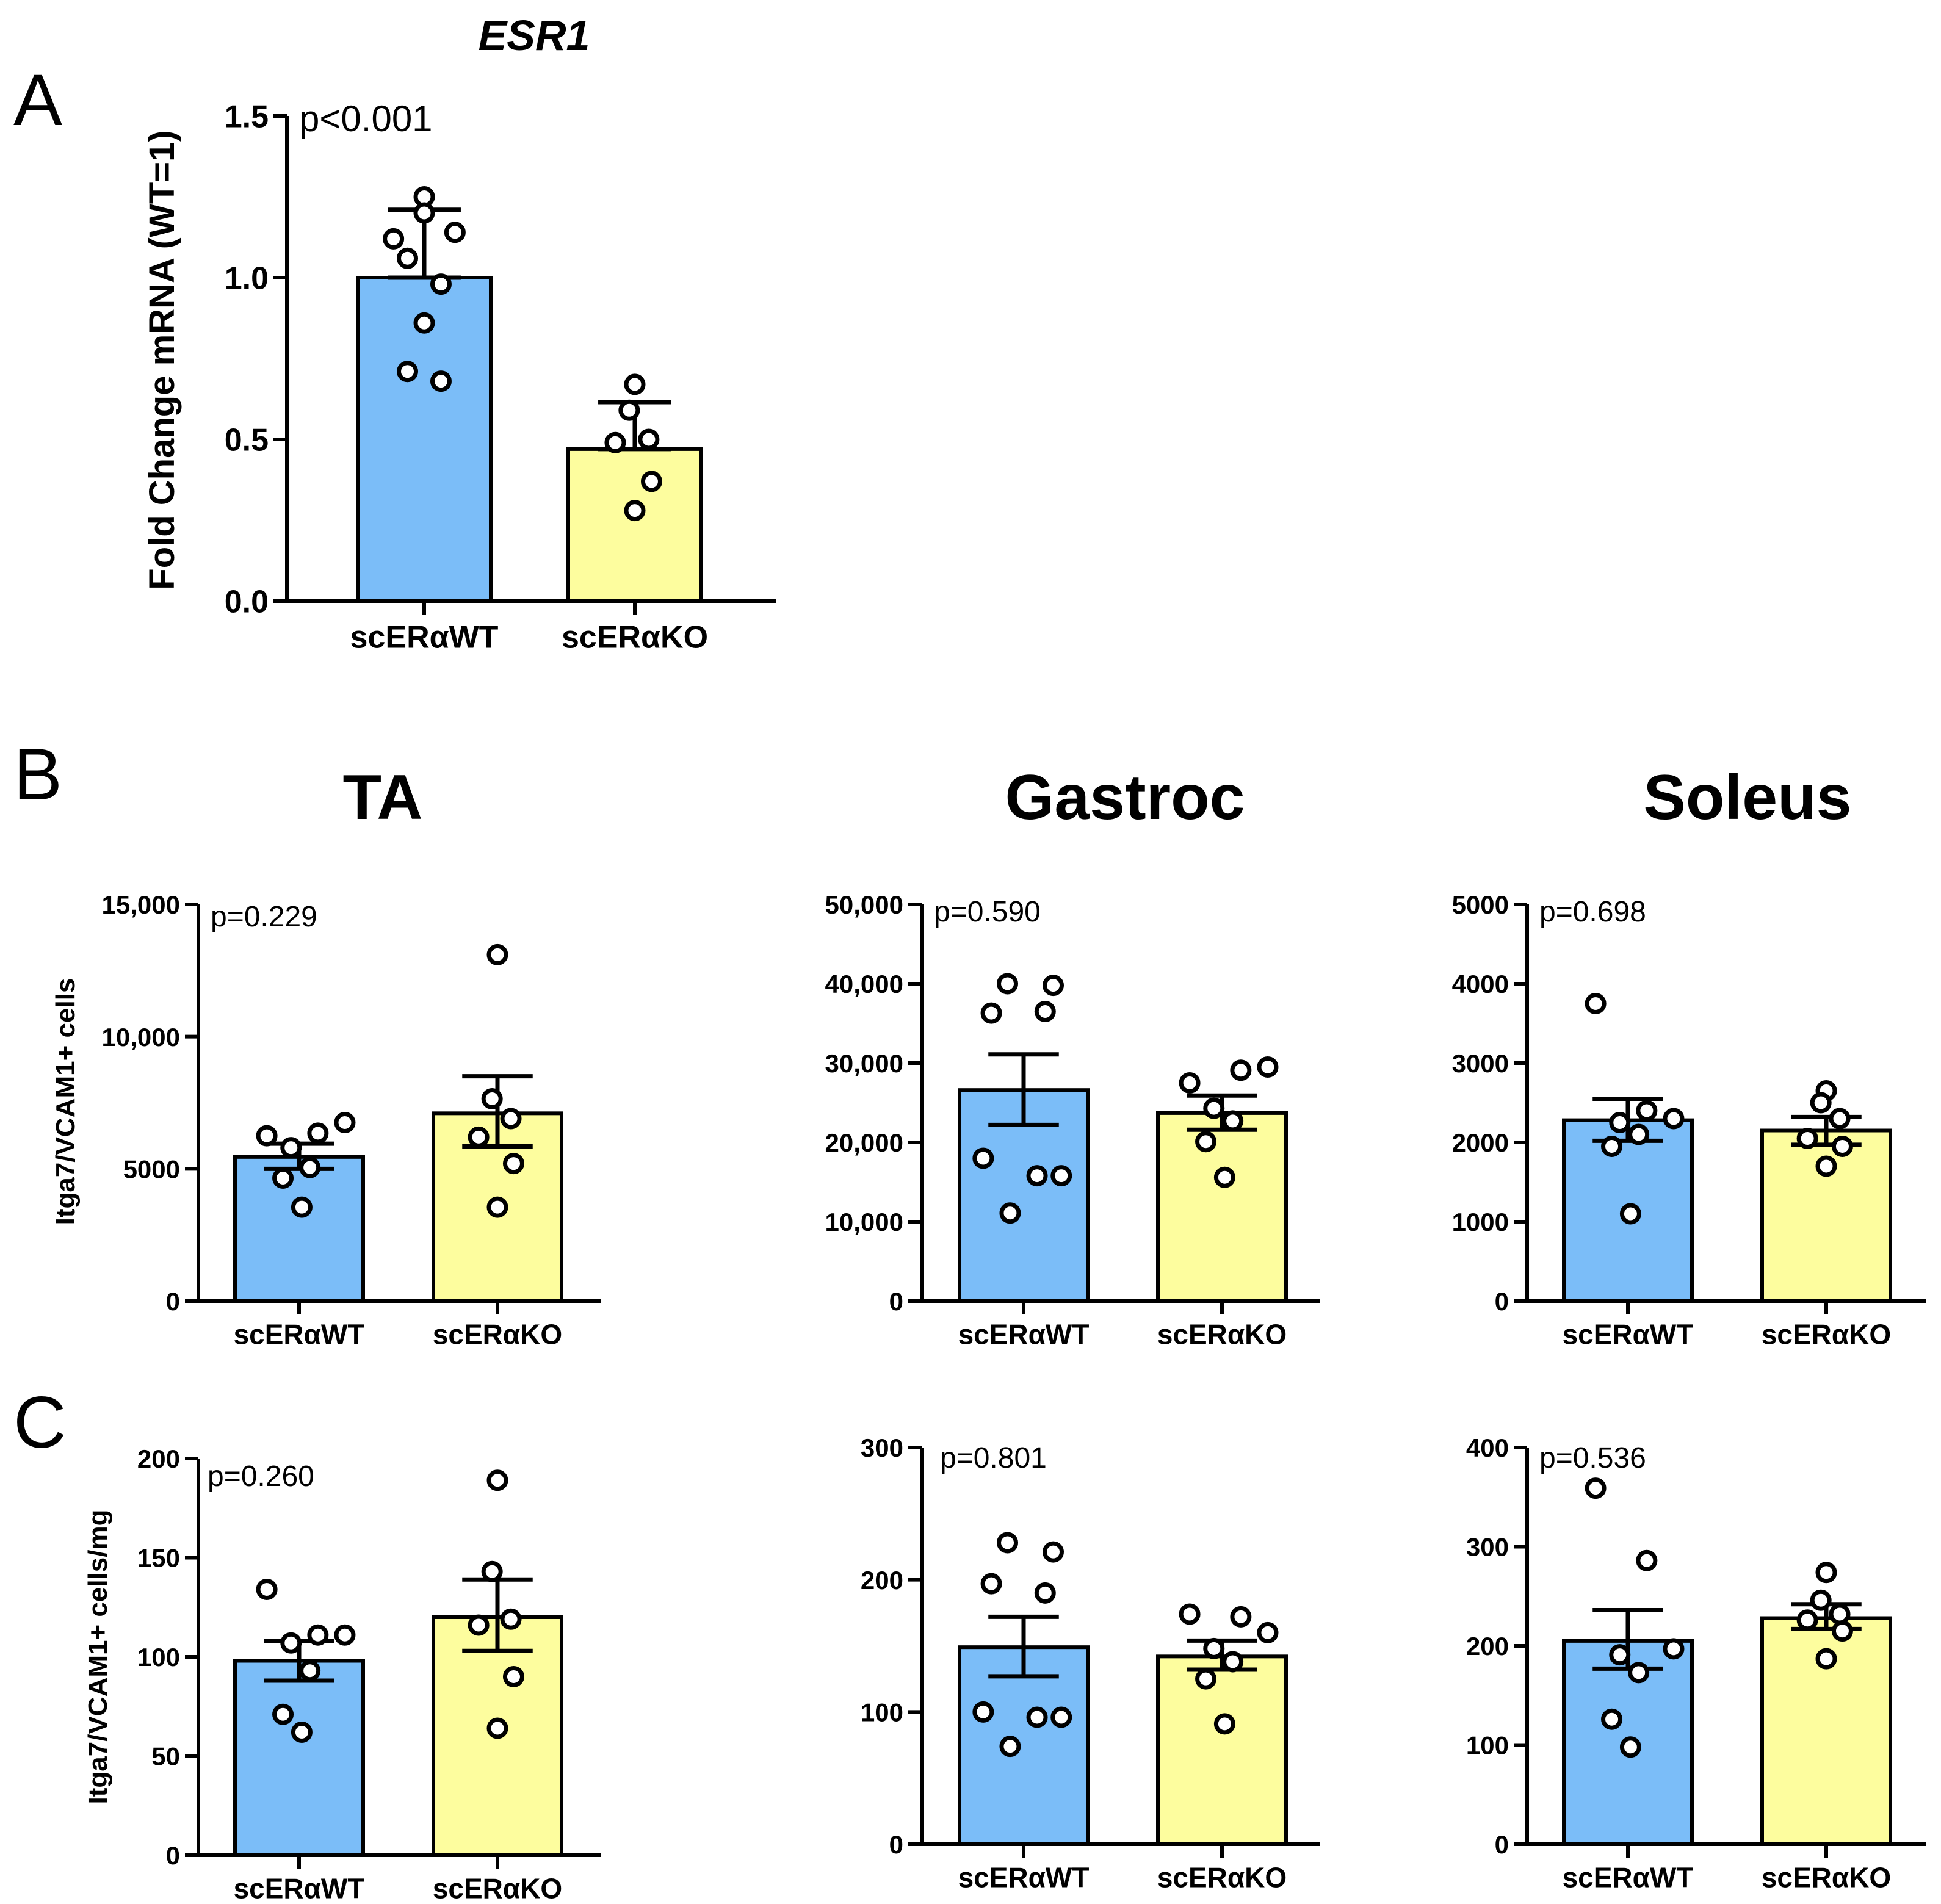 The height and width of the screenshot is (1904, 1941). Describe the element at coordinates (158, 1458) in the screenshot. I see `y-tick-label-c-ta: 200` at that location.